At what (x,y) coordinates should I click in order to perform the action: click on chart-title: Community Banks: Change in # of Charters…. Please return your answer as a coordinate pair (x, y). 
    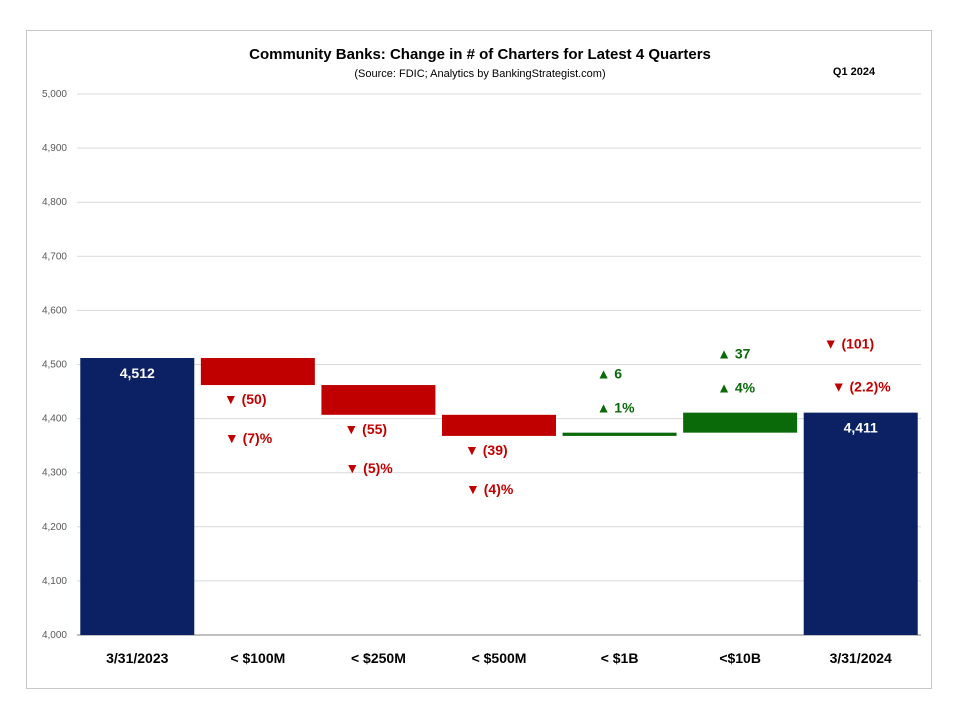
    Looking at the image, I should click on (480, 54).